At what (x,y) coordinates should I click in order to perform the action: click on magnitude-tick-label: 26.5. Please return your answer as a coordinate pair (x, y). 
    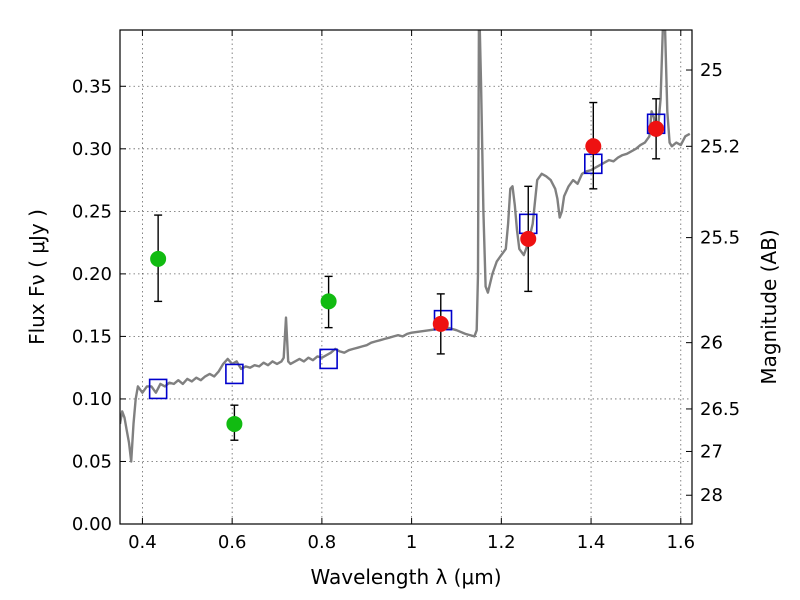
    Looking at the image, I should click on (720, 409).